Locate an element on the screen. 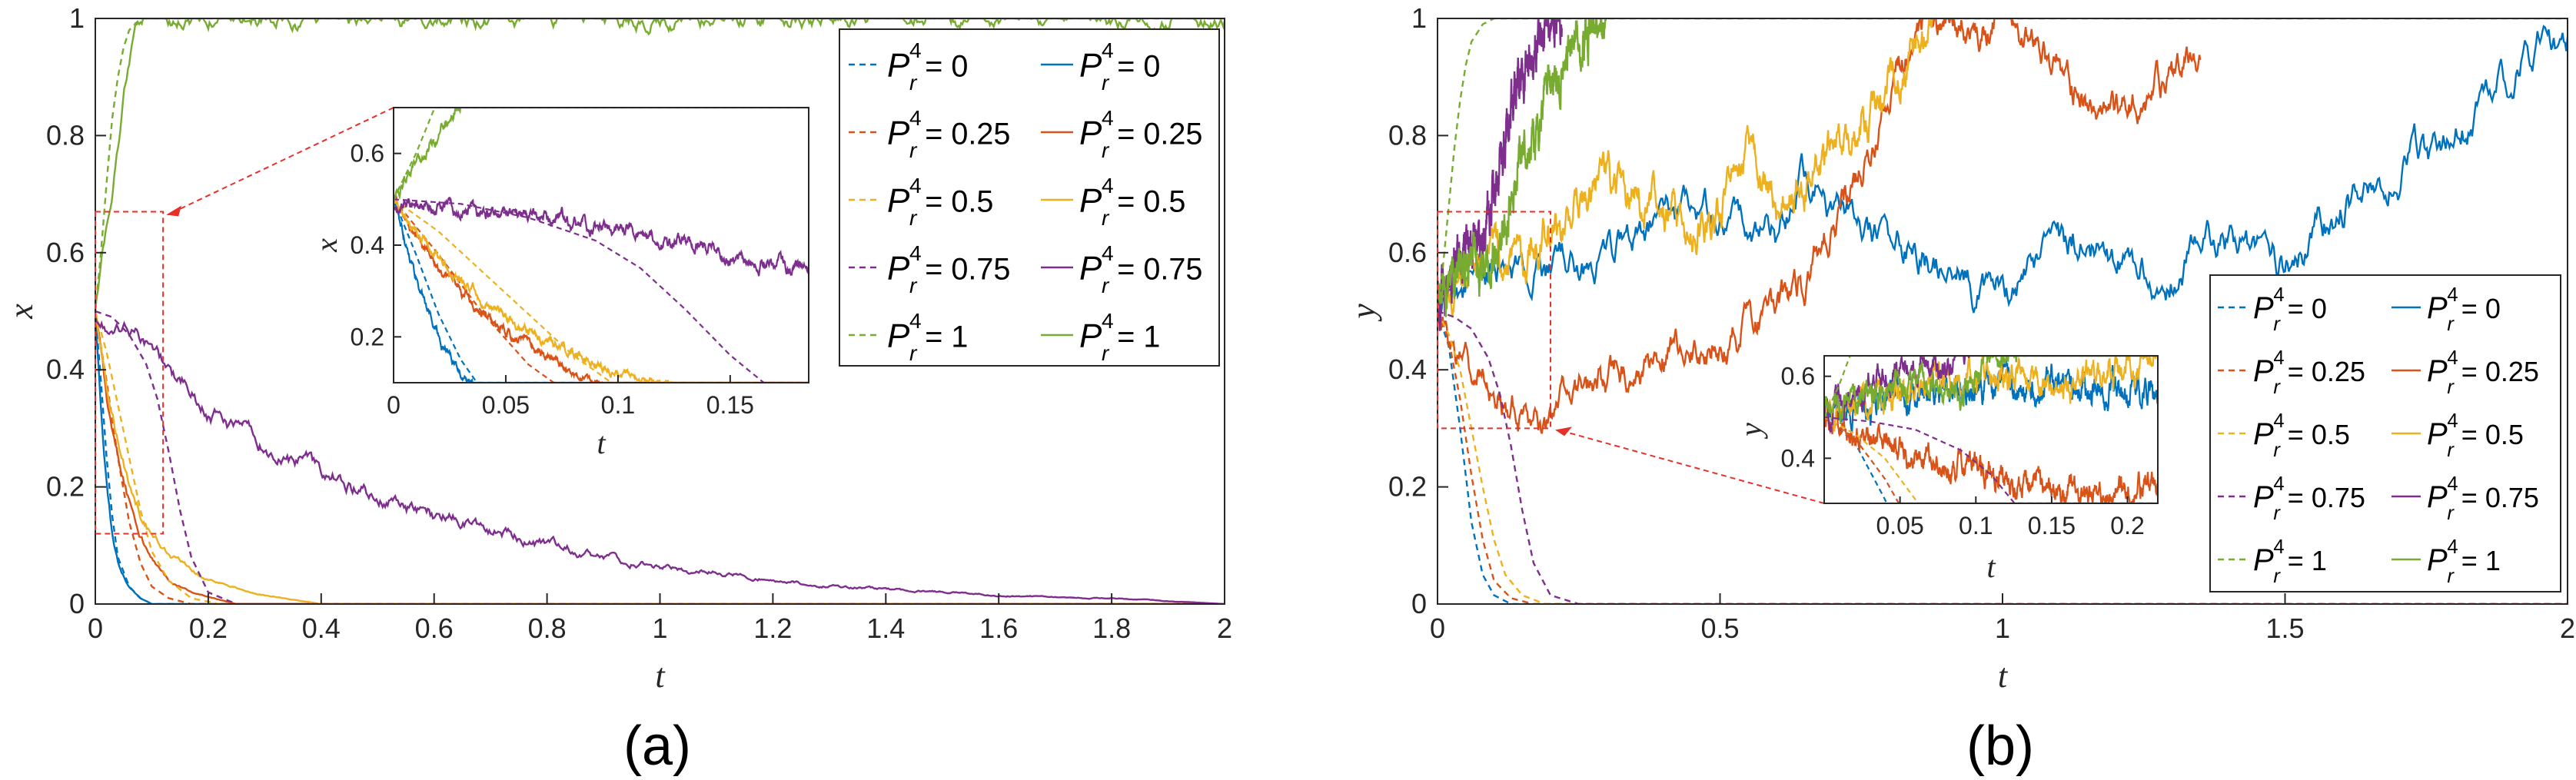 The height and width of the screenshot is (780, 2576). panel-b-ytick-label: 0.4 is located at coordinates (1407, 369).